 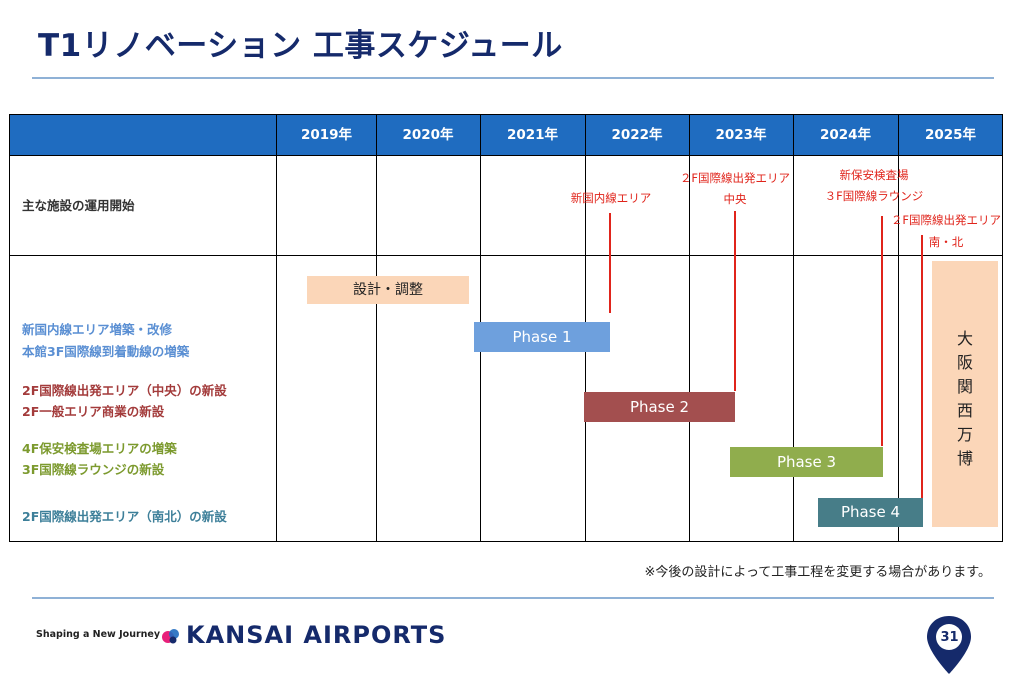 I want to click on year-2025: 2025年, so click(x=950, y=135).